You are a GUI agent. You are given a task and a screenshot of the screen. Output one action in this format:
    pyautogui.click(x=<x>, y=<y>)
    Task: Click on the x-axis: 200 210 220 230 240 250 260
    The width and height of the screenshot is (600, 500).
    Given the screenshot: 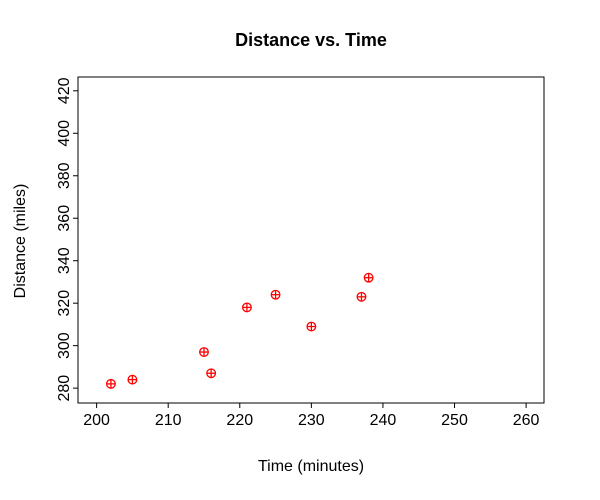 What is the action you would take?
    pyautogui.click(x=311, y=416)
    